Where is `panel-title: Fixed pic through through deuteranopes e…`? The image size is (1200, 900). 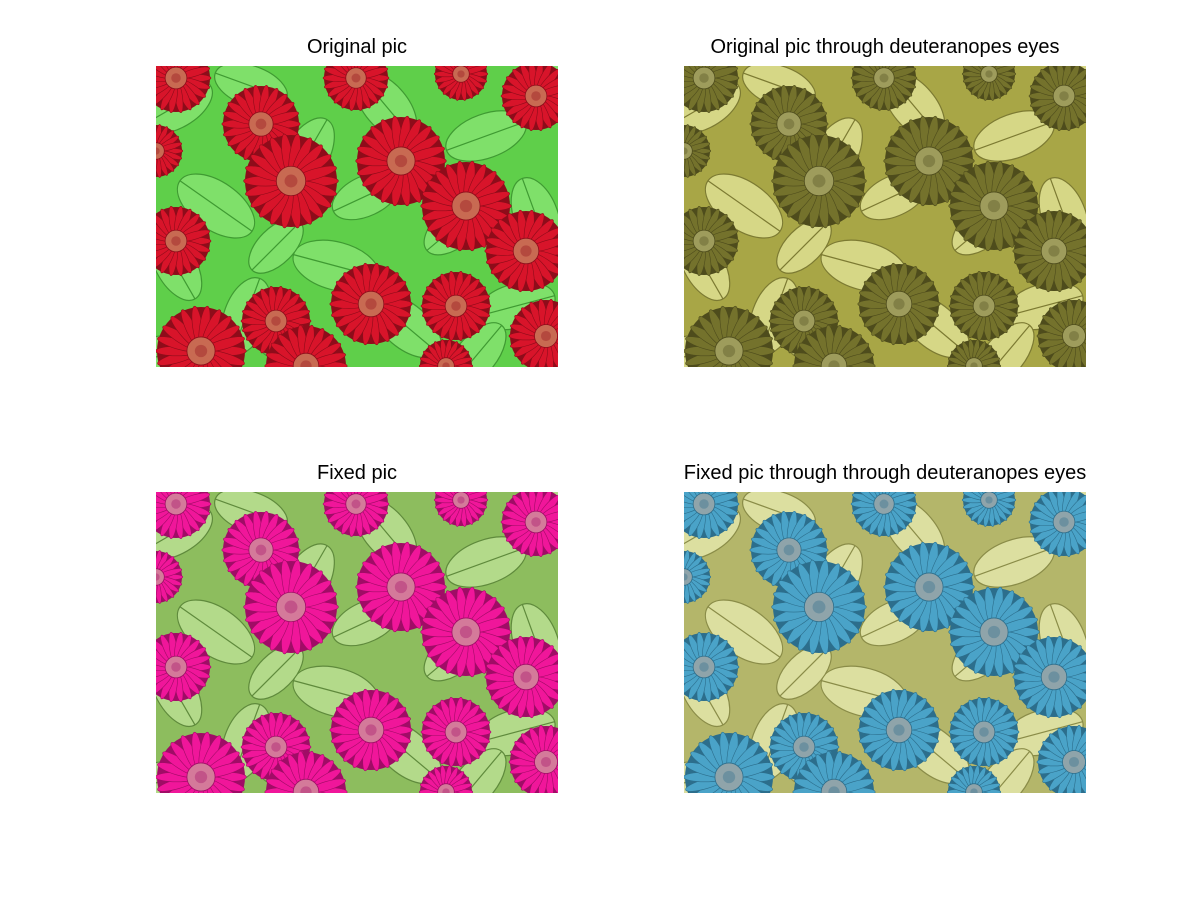
panel-title: Fixed pic through through deuteranopes e… is located at coordinates (885, 473).